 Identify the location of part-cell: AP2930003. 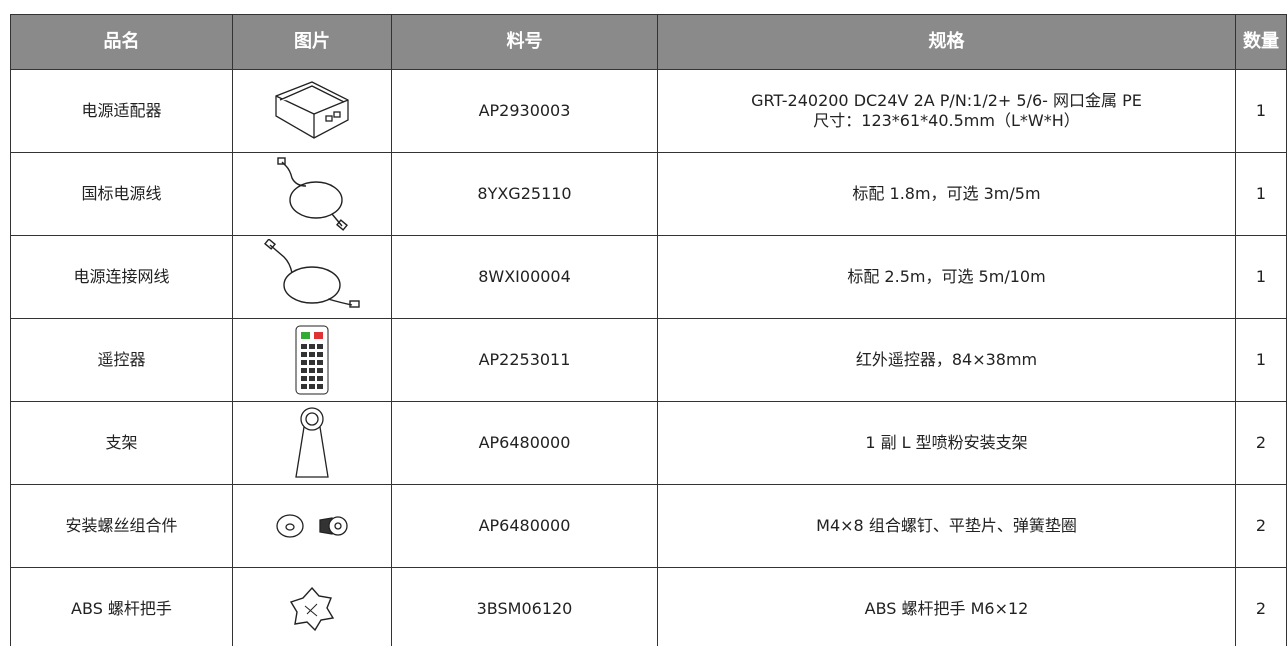
(525, 111).